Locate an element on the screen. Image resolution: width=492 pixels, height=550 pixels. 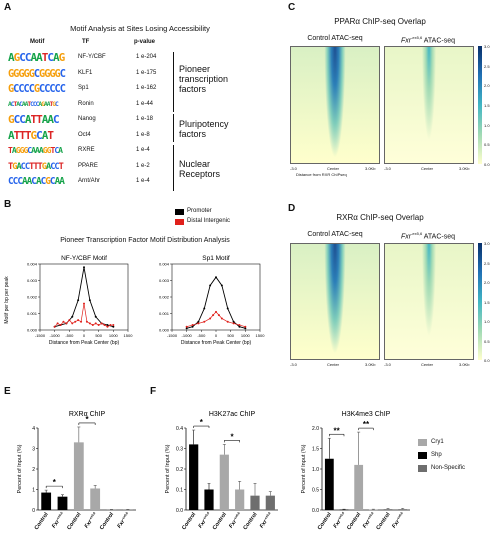
panel-d-right-gene: Fxr is located at coordinates (406, 237).